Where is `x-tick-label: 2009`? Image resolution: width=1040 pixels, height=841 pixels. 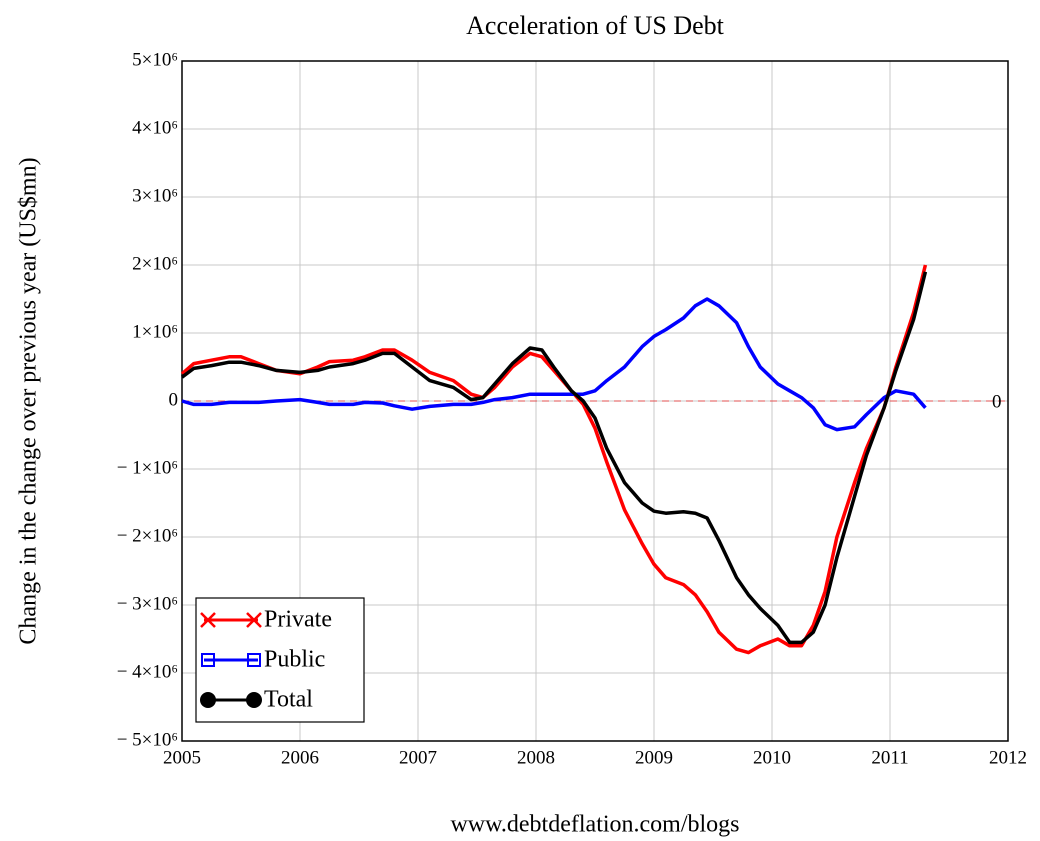 x-tick-label: 2009 is located at coordinates (654, 757).